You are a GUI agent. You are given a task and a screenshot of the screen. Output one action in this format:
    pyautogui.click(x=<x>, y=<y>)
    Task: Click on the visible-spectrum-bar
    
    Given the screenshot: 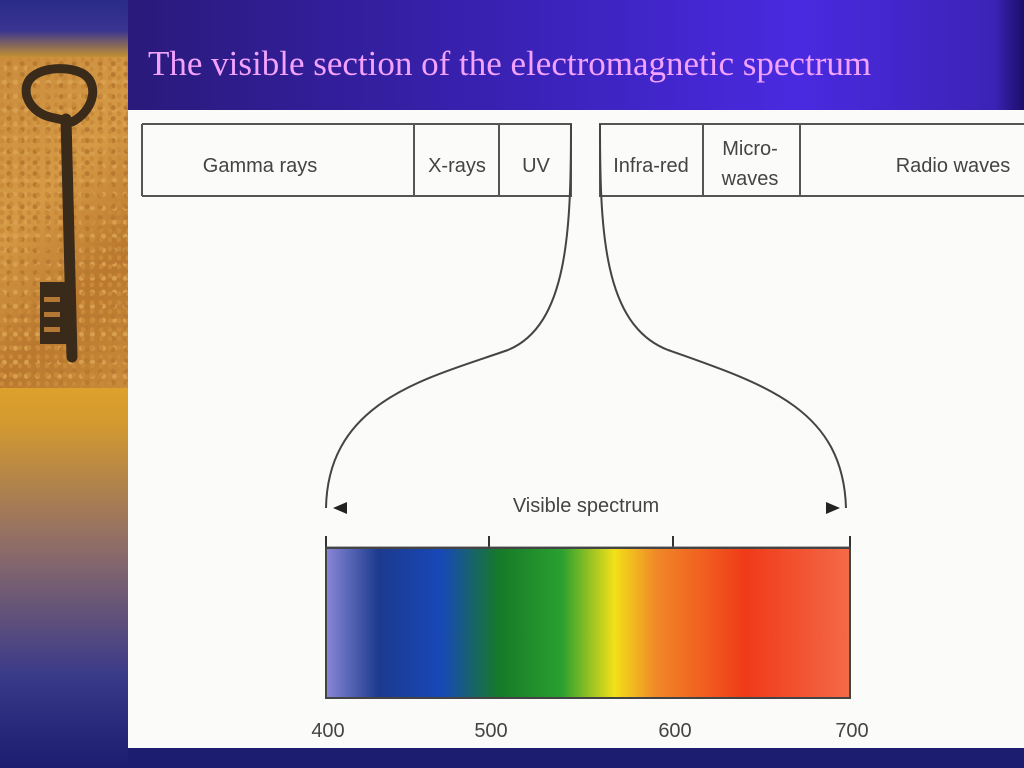 What is the action you would take?
    pyautogui.click(x=588, y=623)
    